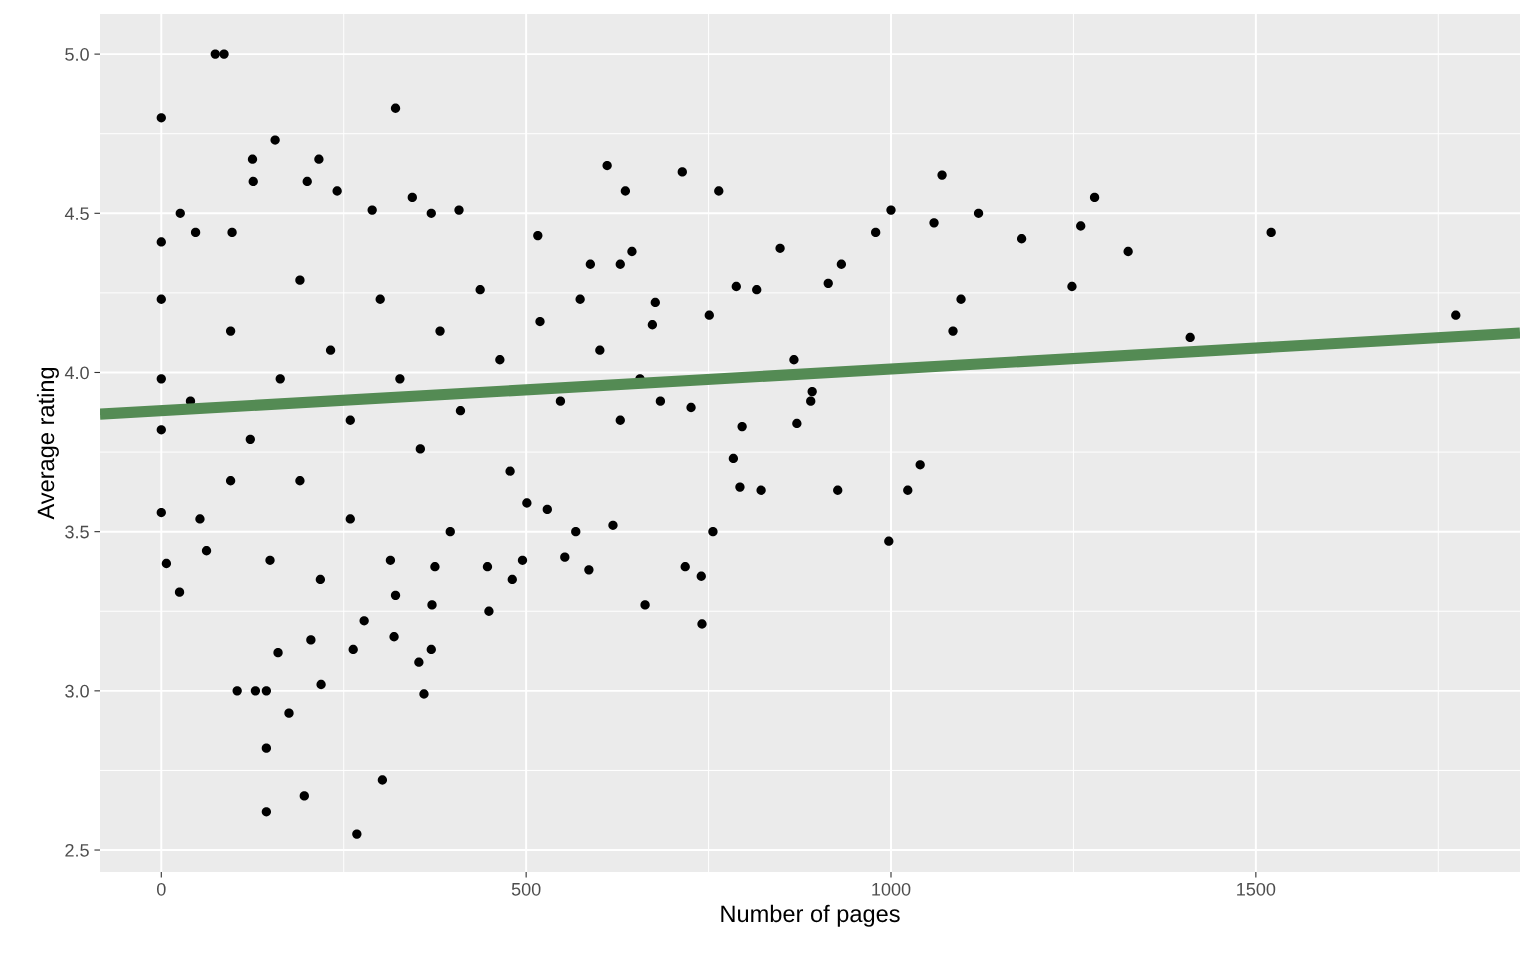 This screenshot has height=960, width=1536. I want to click on x-tick-label: 1500, so click(1256, 889).